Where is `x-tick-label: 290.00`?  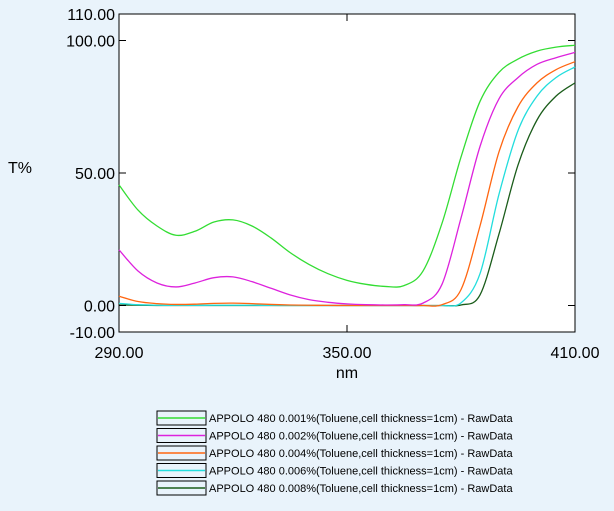
x-tick-label: 290.00 is located at coordinates (119, 353).